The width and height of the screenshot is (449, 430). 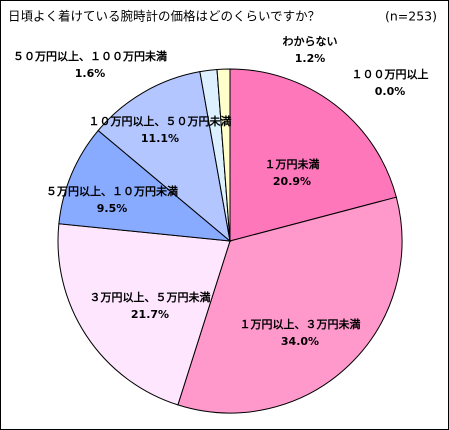 What do you see at coordinates (390, 91) in the screenshot?
I see `value-label: 0.0%` at bounding box center [390, 91].